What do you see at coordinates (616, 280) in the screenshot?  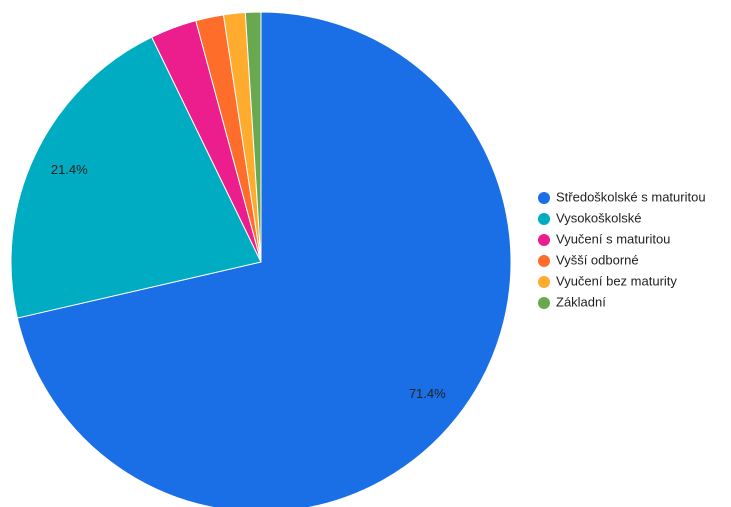 I see `legend-label: Vyučení bez maturity` at bounding box center [616, 280].